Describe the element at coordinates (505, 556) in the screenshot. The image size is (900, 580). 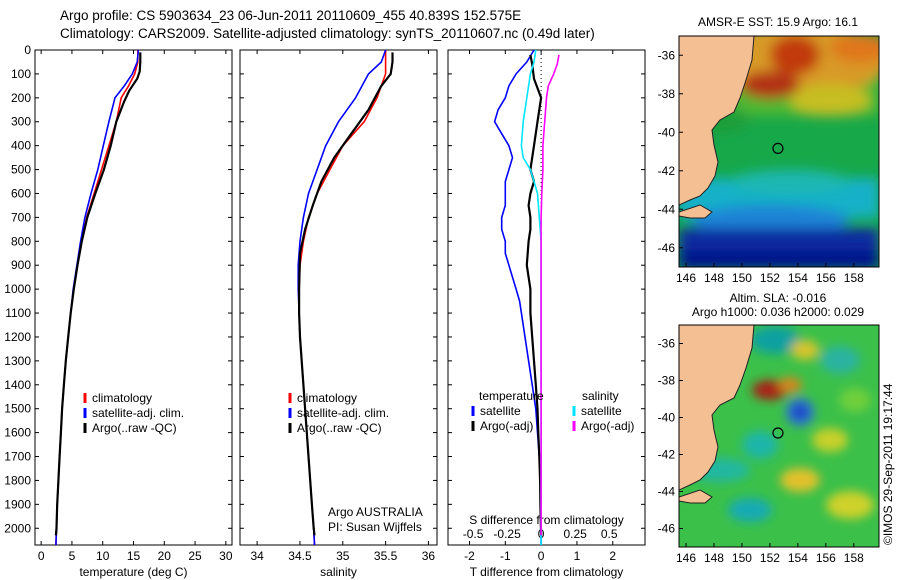
I see `diff-x-tick-label: -1` at that location.